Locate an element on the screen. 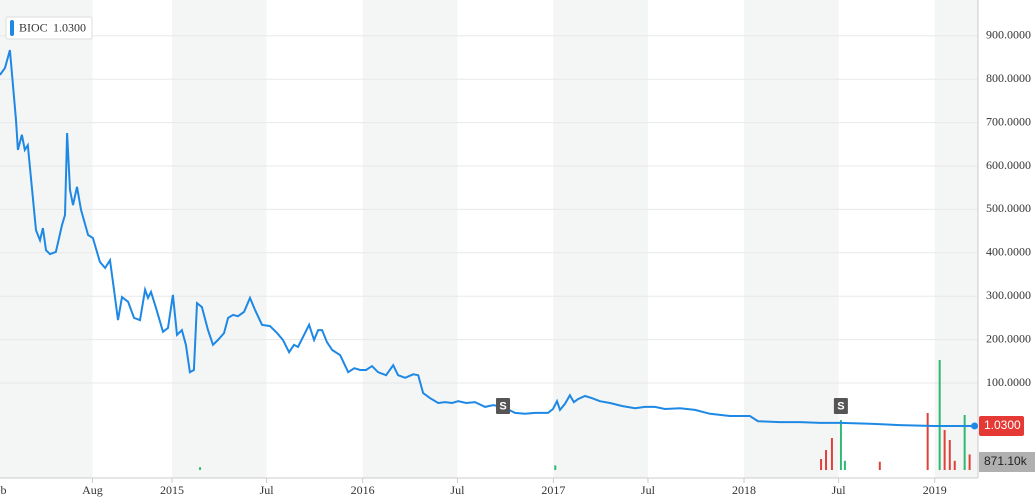 This screenshot has height=500, width=1035. x-tick-label: 2019 is located at coordinates (935, 490).